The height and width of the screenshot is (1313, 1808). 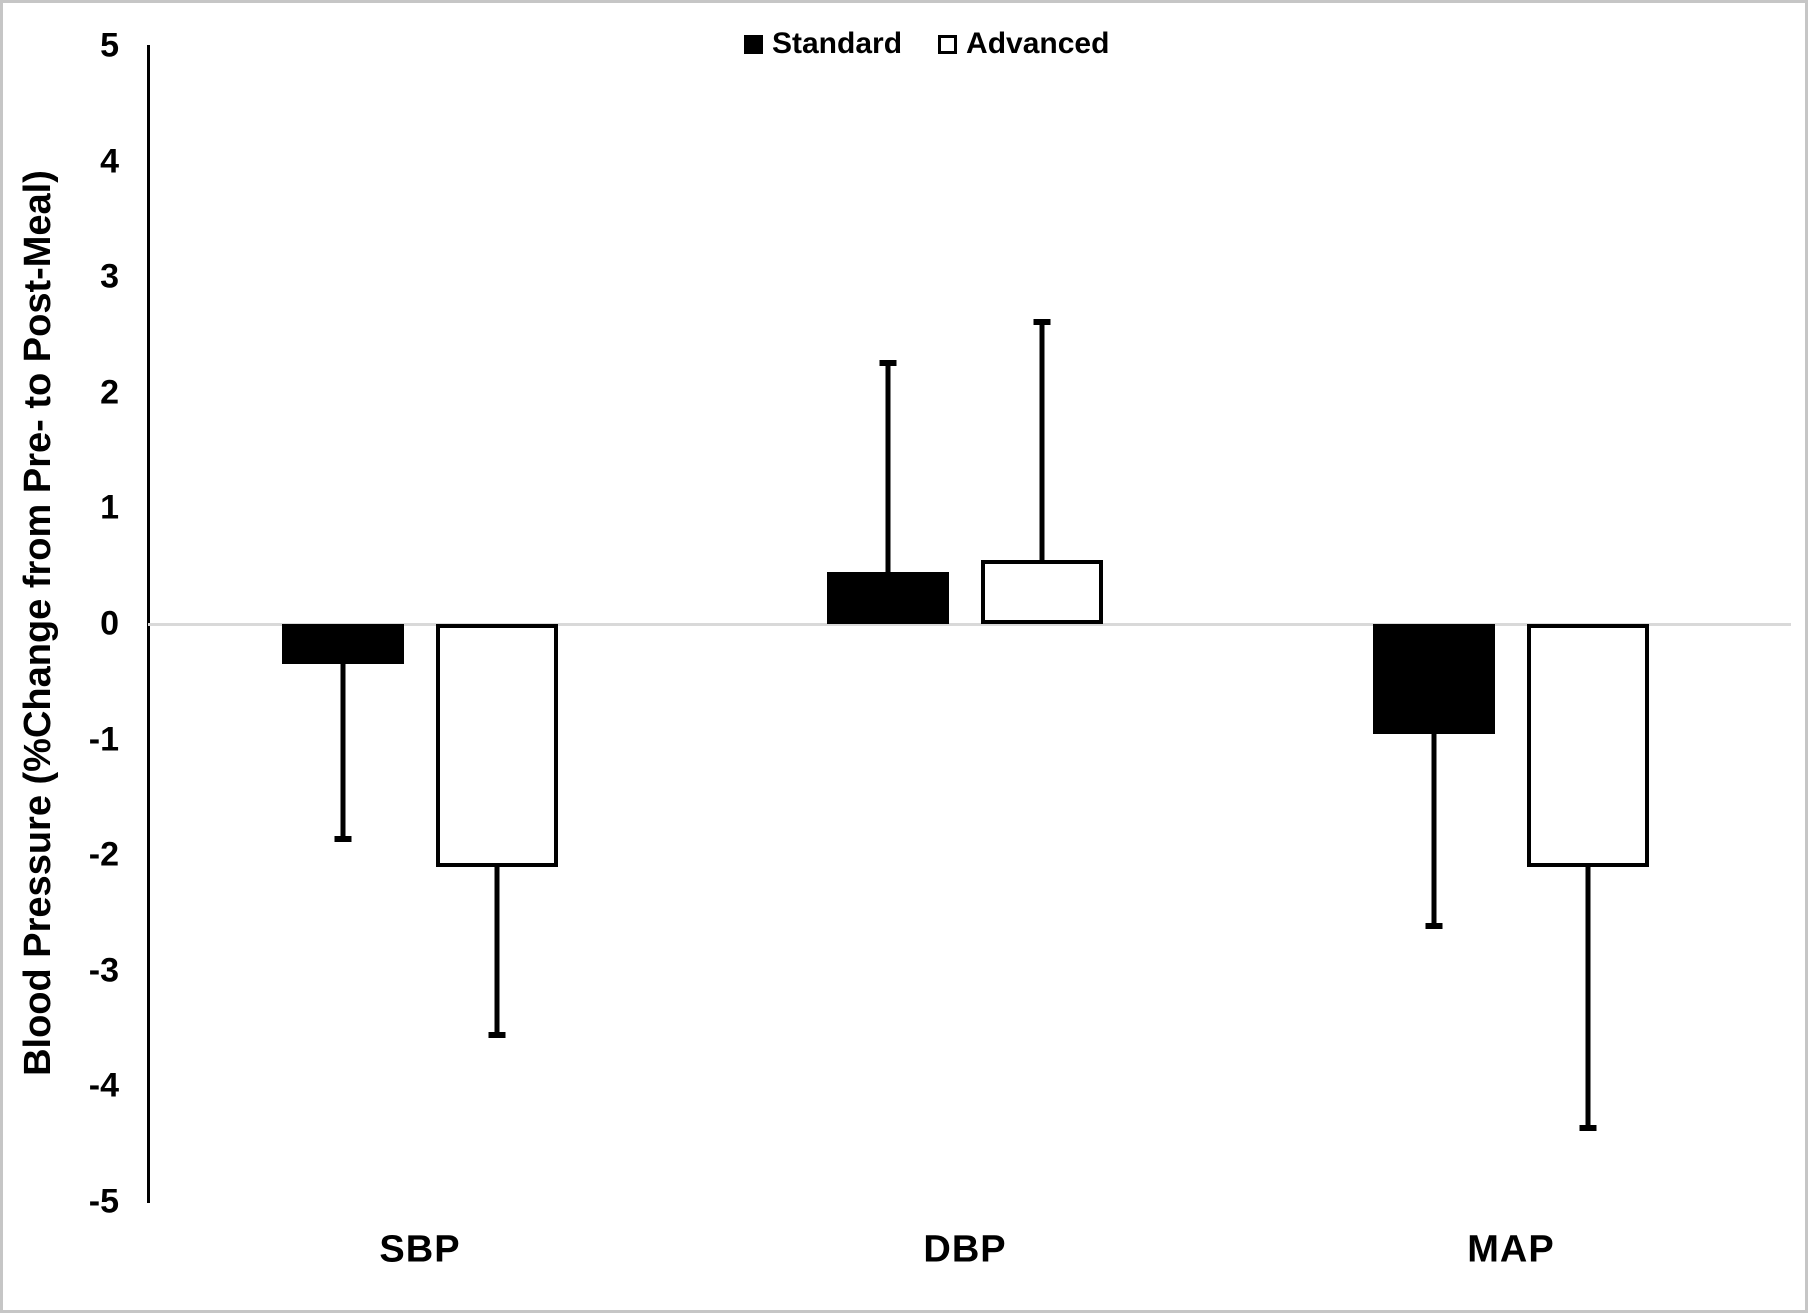 What do you see at coordinates (948, 44) in the screenshot?
I see `advanced-swatch-icon` at bounding box center [948, 44].